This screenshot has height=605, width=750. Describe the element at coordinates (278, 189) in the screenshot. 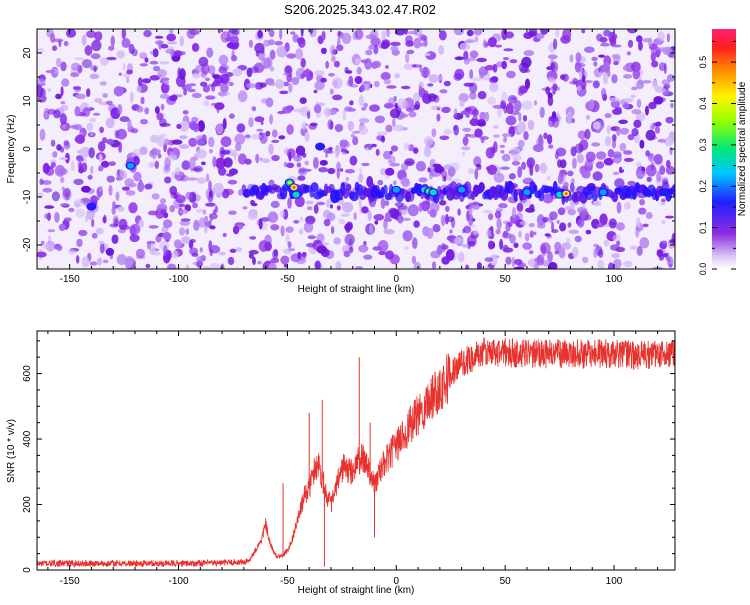

I see `signal-track-blob` at that location.